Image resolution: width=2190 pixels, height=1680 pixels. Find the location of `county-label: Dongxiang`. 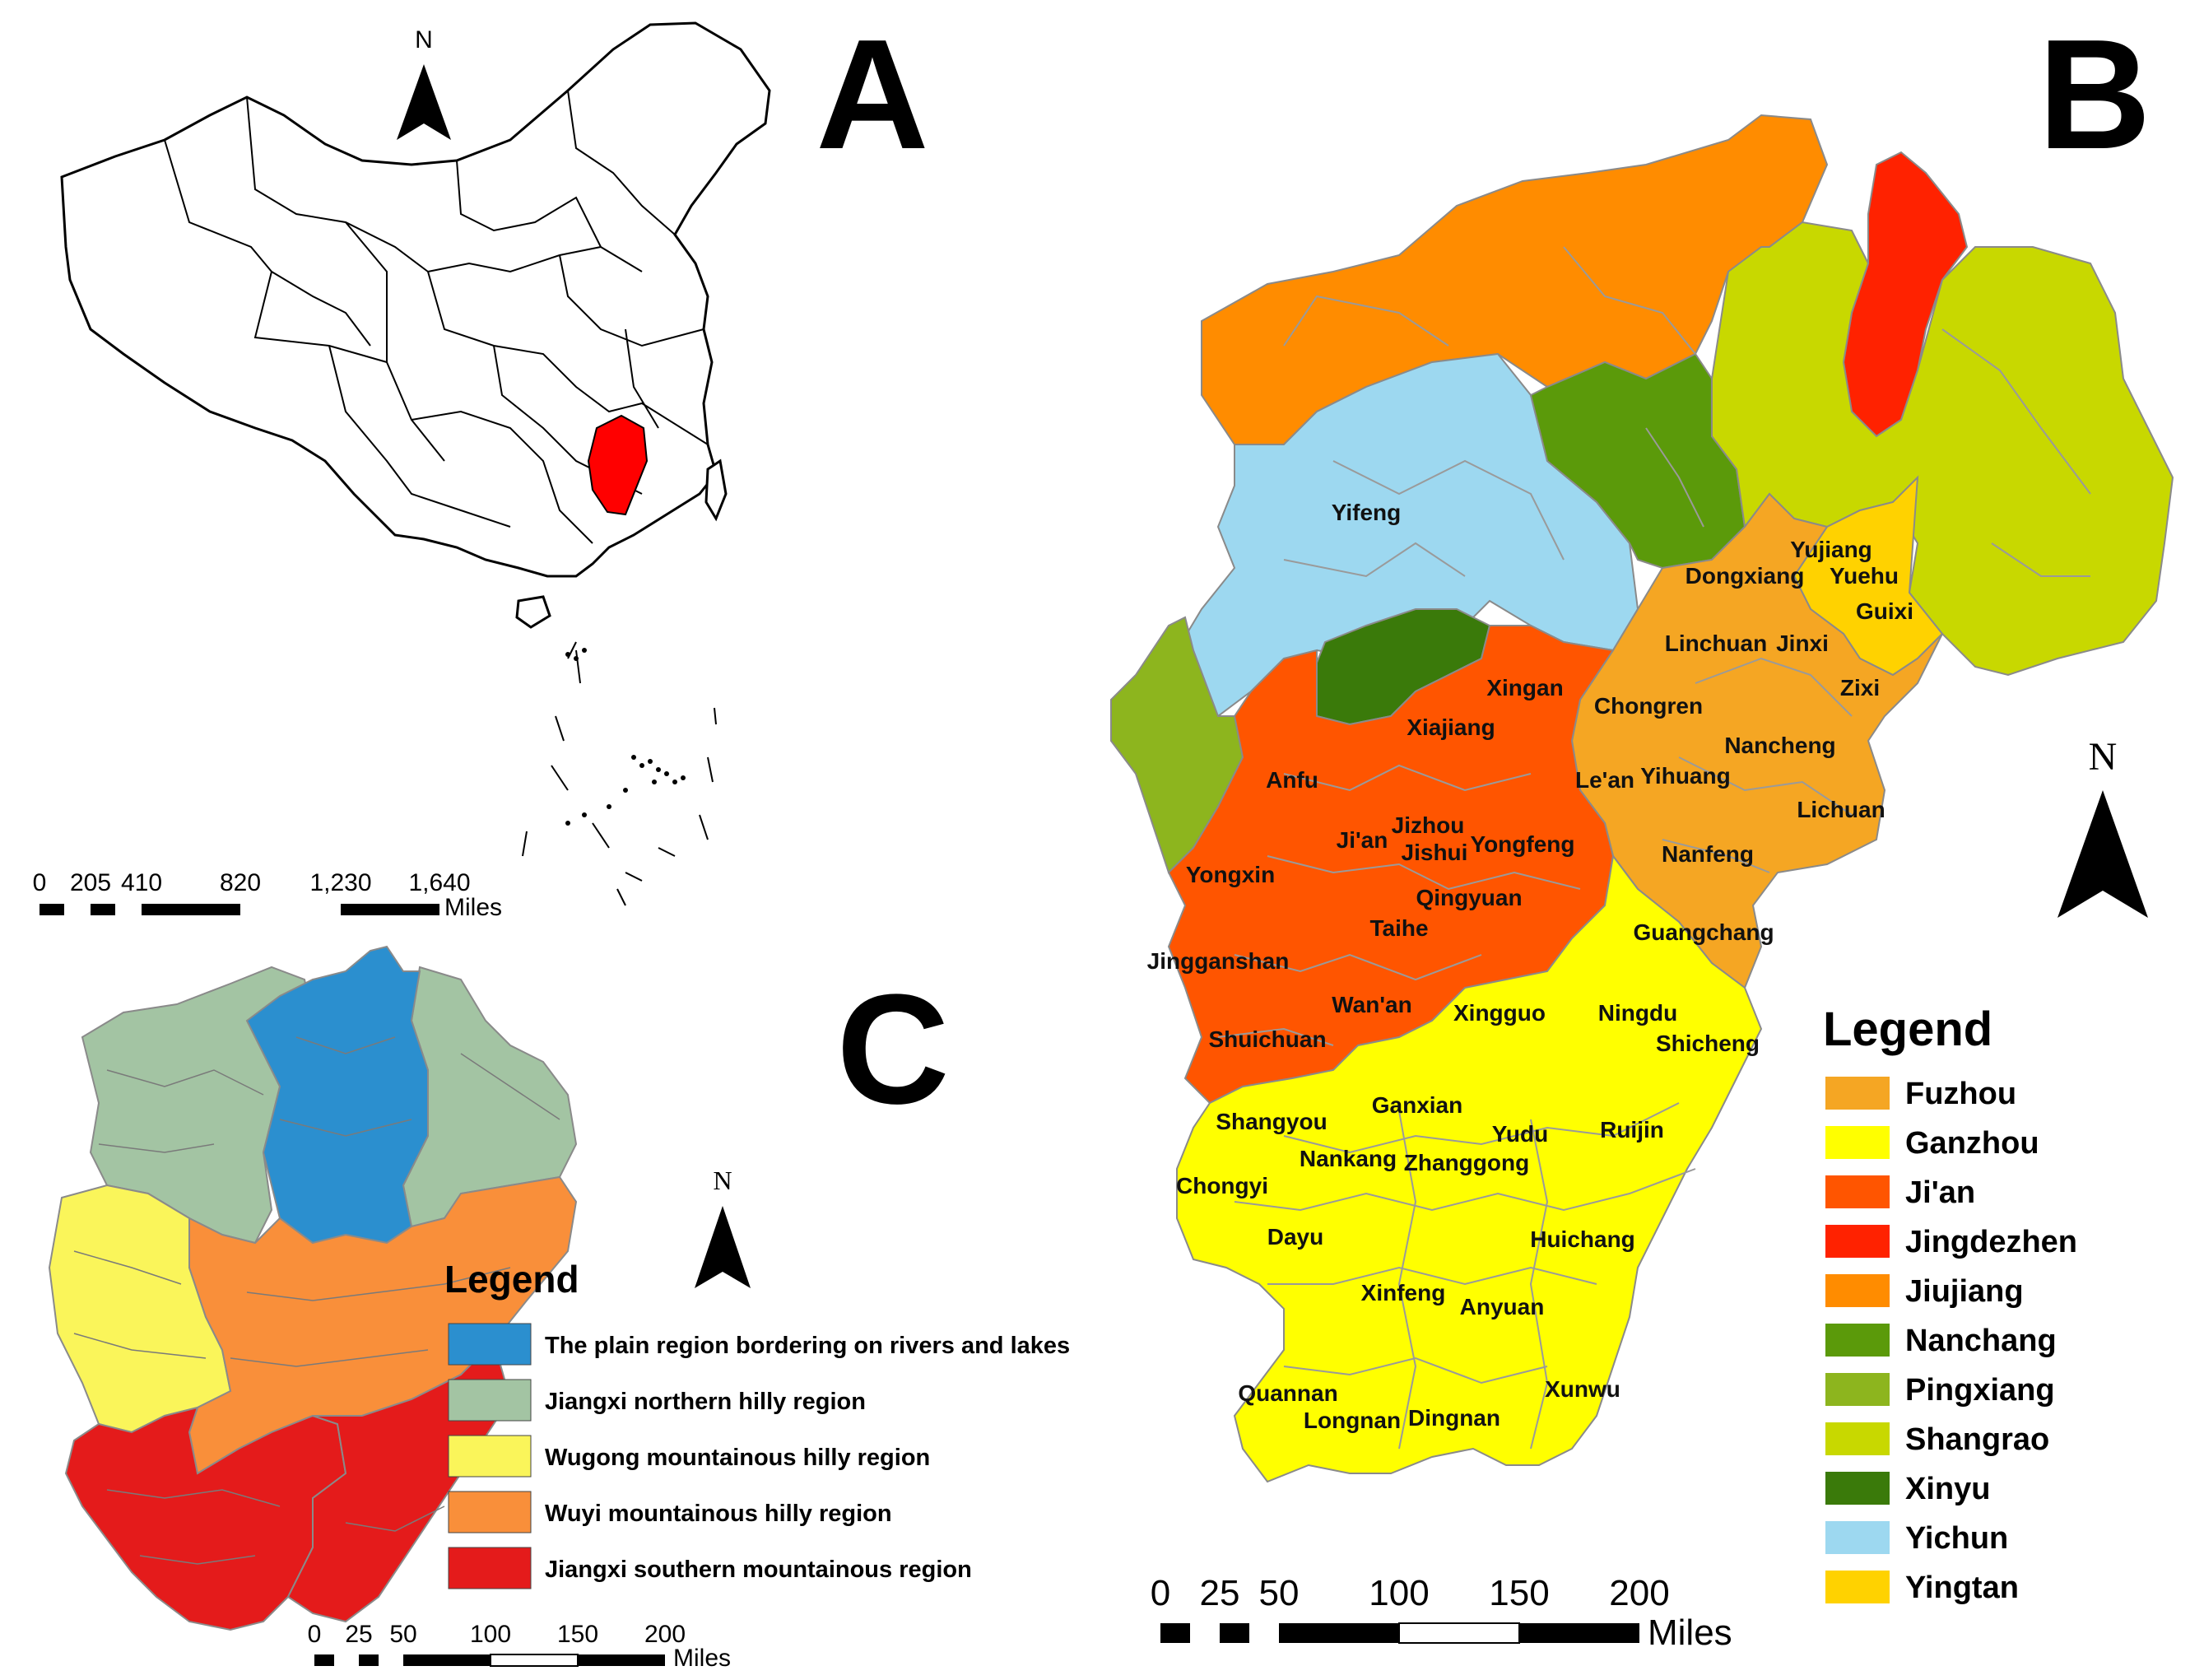

county-label: Dongxiang is located at coordinates (1745, 576).